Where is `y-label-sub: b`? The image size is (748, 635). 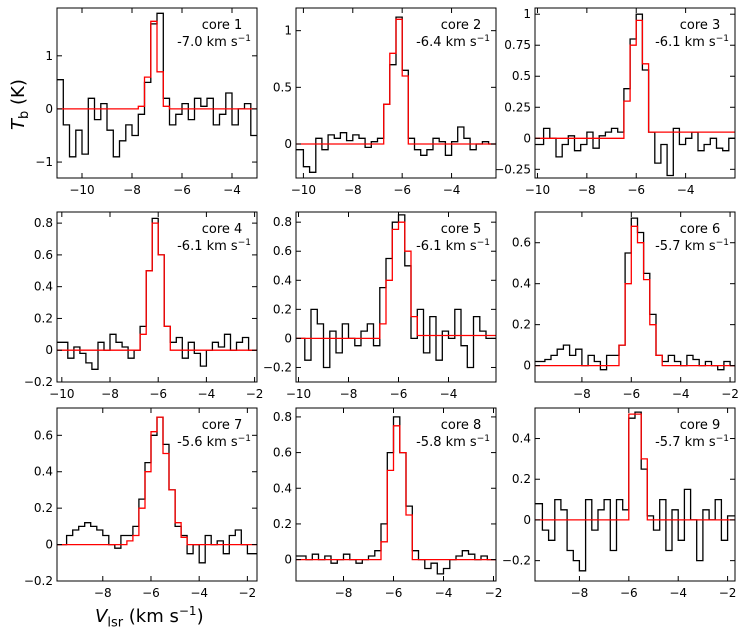 y-label-sub: b is located at coordinates (24, 115).